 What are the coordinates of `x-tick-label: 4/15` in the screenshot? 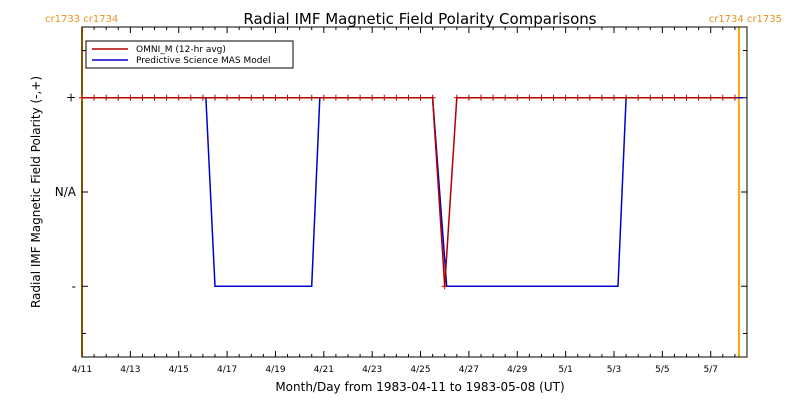 It's located at (179, 370).